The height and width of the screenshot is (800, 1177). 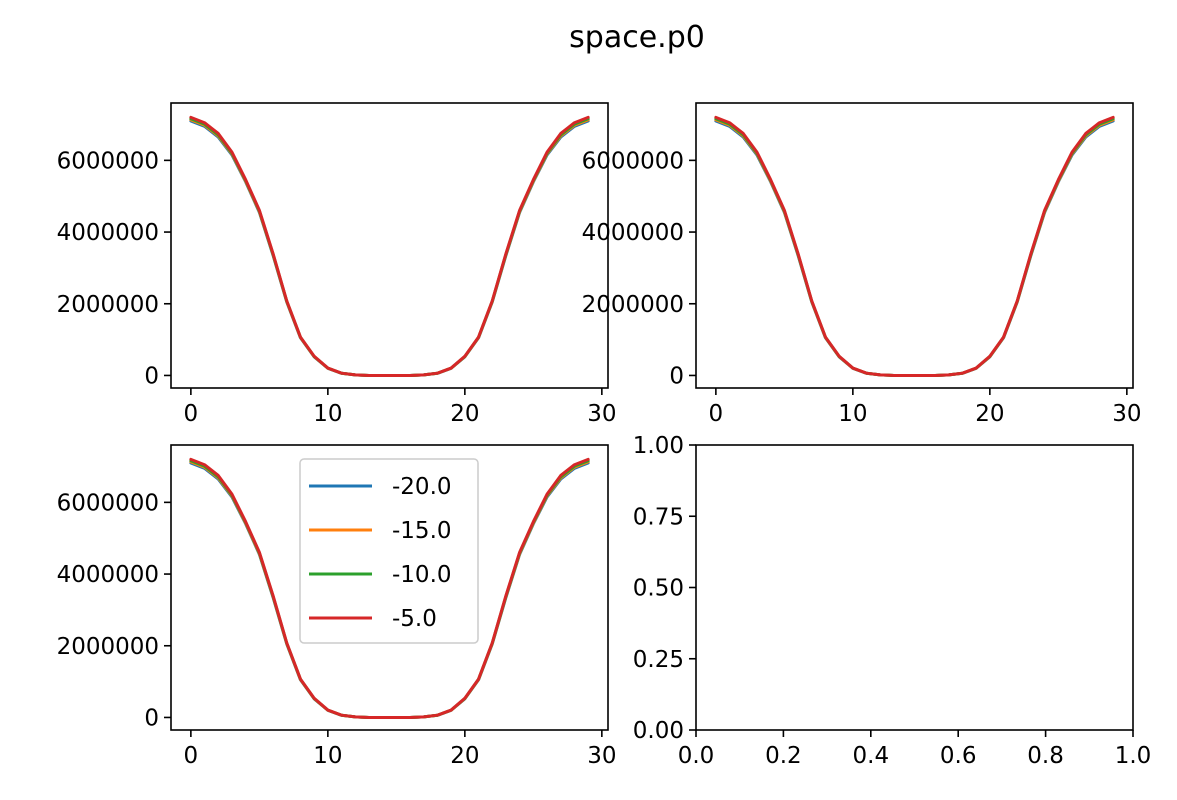 What do you see at coordinates (422, 487) in the screenshot?
I see `legend-label: -20.0` at bounding box center [422, 487].